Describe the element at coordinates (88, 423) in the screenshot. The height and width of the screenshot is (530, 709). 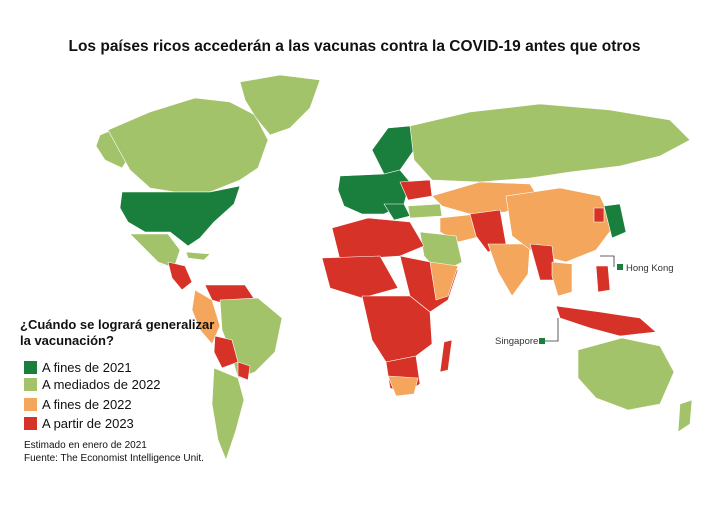
I see `legend-label: A partir de 2023` at that location.